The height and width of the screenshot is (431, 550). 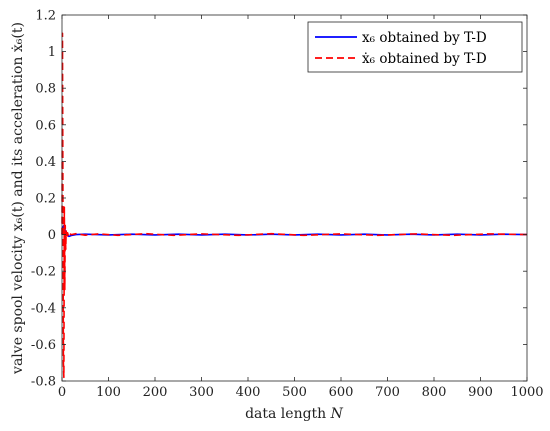 I want to click on x-tick-label: 500, so click(x=294, y=392).